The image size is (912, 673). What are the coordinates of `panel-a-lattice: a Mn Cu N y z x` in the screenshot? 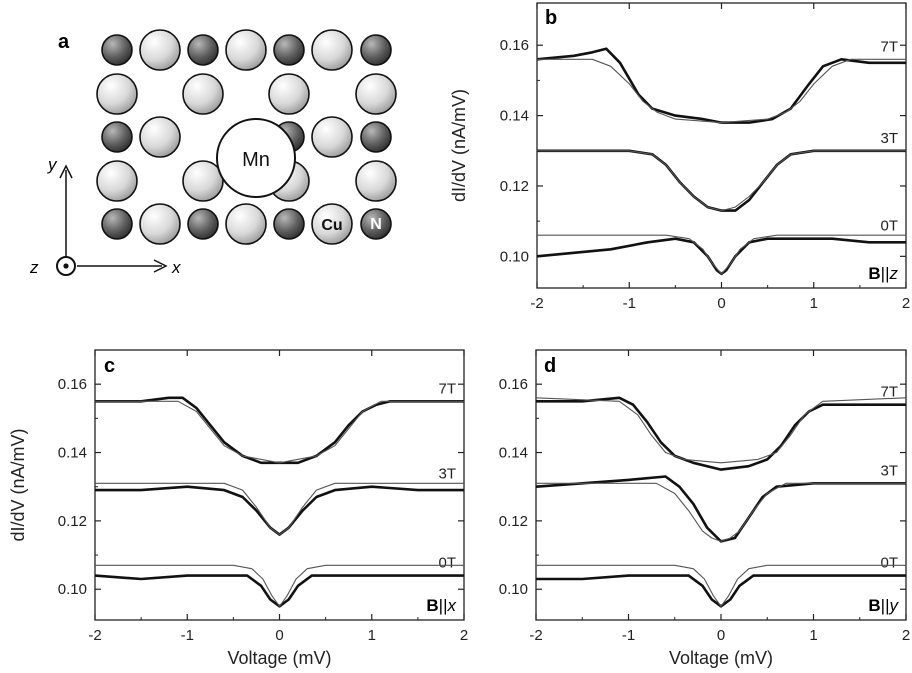 It's located at (213, 153).